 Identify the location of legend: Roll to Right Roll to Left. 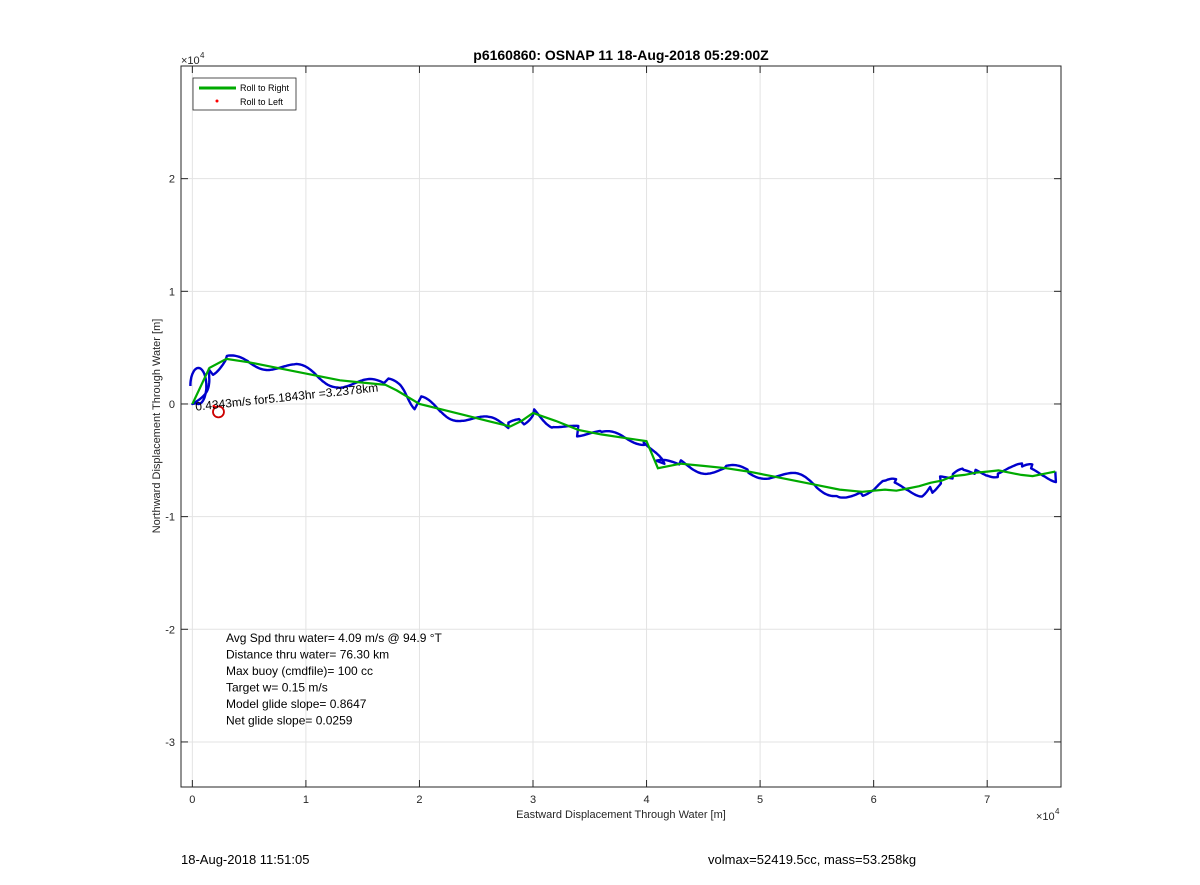
(244, 94).